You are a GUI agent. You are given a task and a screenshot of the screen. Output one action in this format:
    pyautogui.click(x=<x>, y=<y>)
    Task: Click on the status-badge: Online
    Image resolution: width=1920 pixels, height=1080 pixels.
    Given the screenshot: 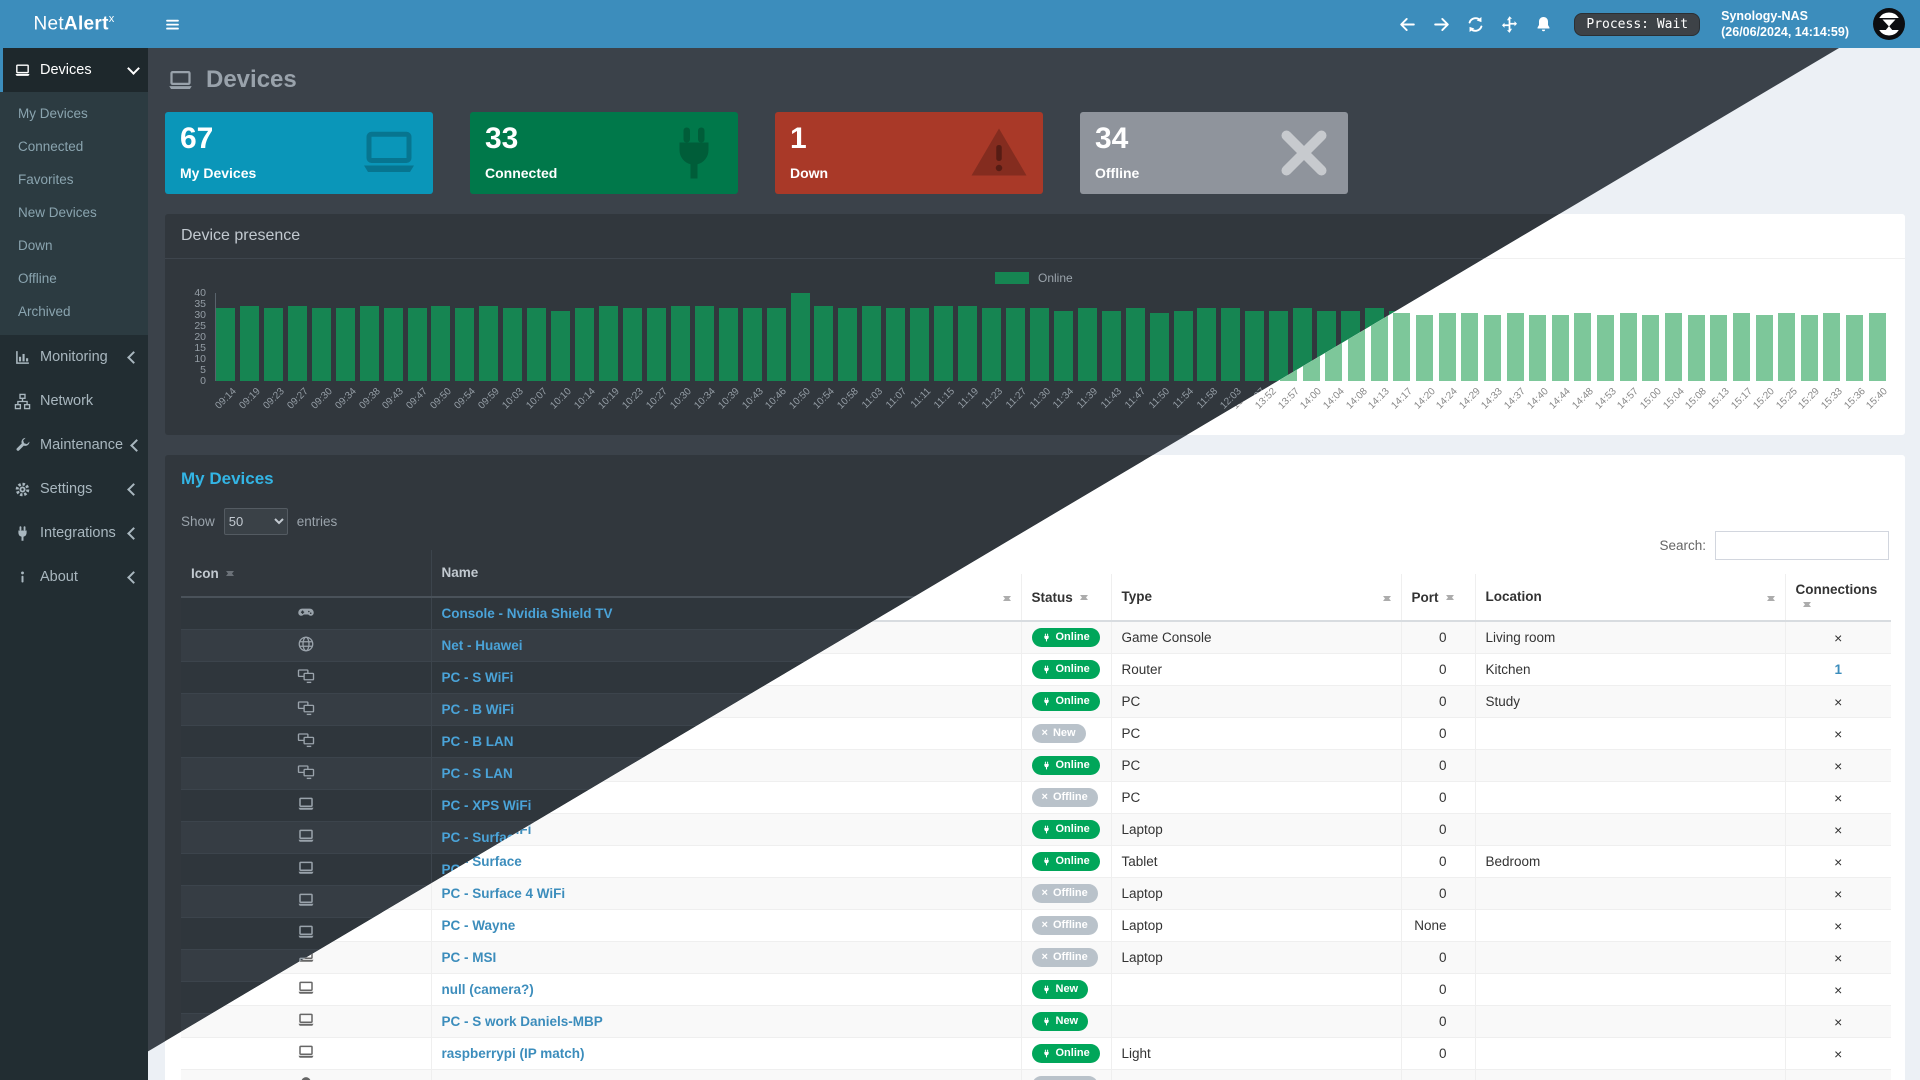 What is the action you would take?
    pyautogui.click(x=1065, y=669)
    